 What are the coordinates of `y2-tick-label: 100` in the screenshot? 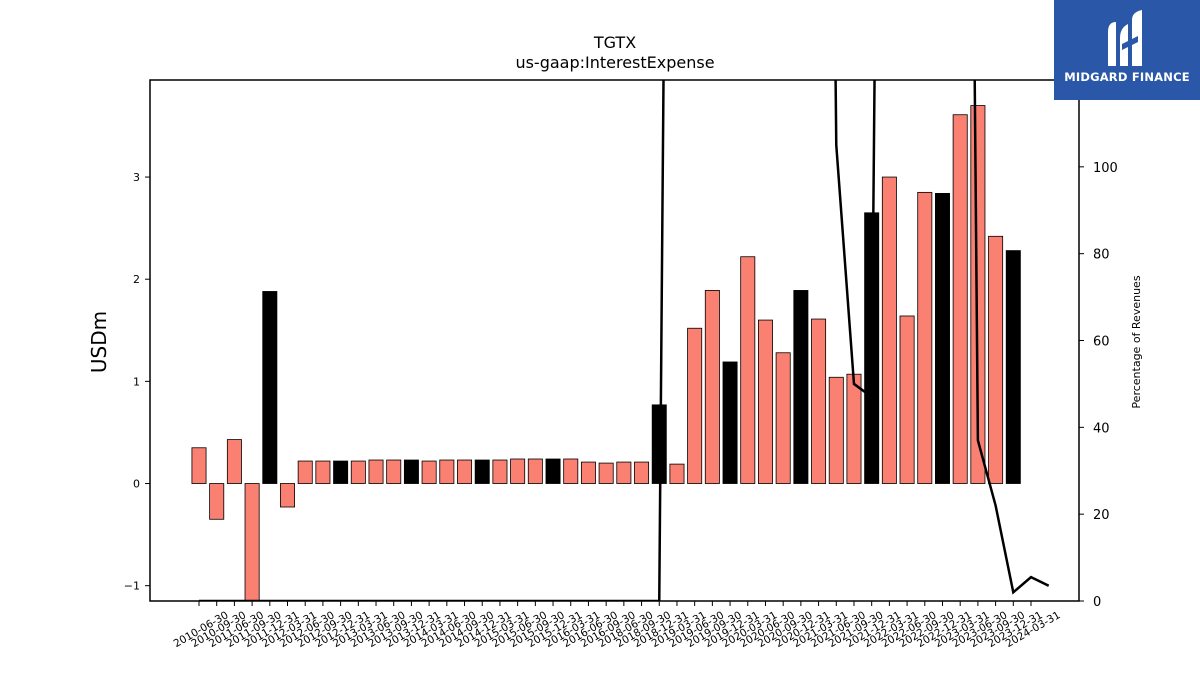 It's located at (1105, 168).